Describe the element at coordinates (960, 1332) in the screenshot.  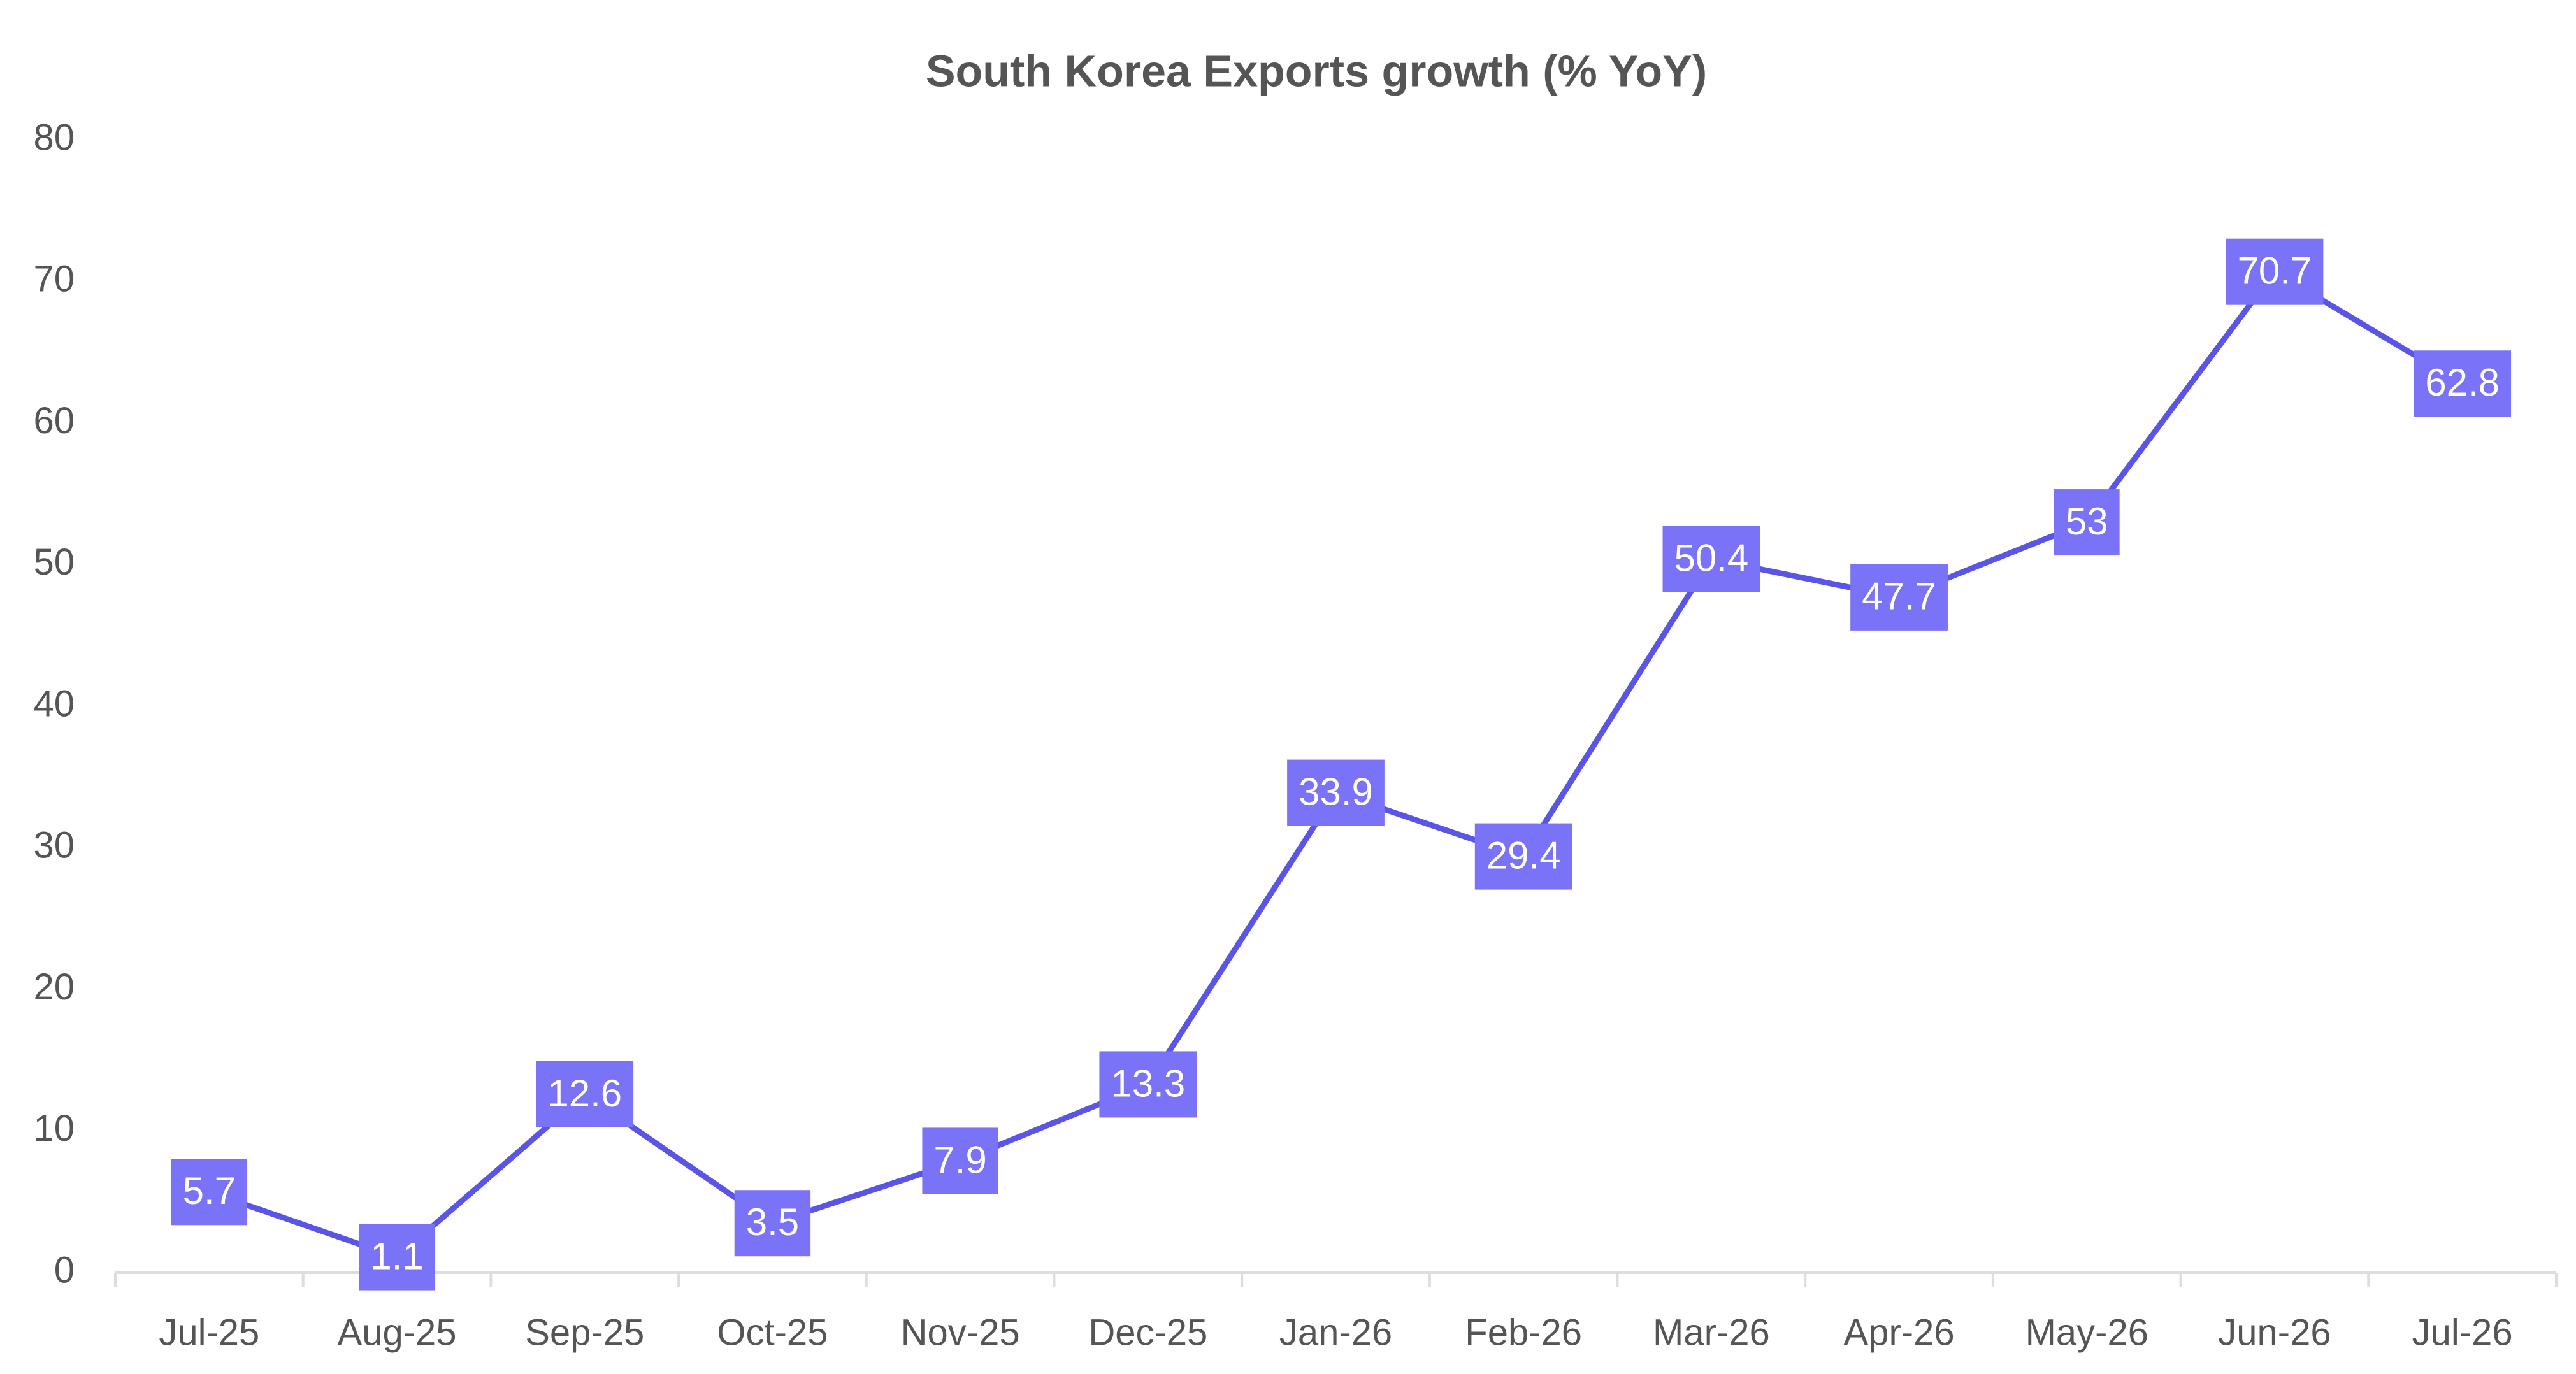
I see `x-tick-label: Nov-25` at that location.